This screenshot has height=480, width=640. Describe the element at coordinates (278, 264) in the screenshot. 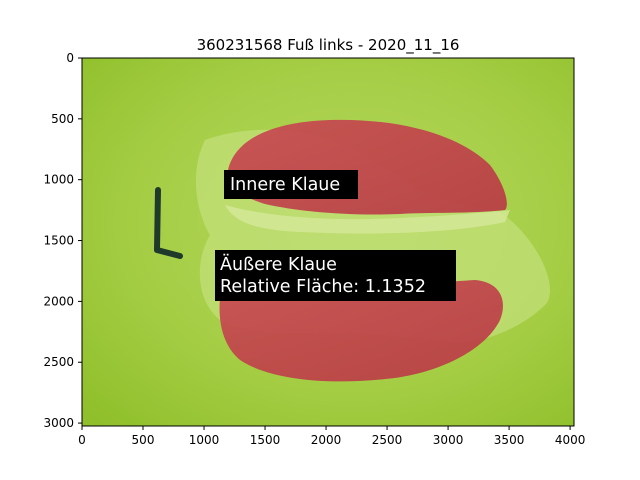

I see `annotation-text-line-1: Äußere Klaue` at that location.